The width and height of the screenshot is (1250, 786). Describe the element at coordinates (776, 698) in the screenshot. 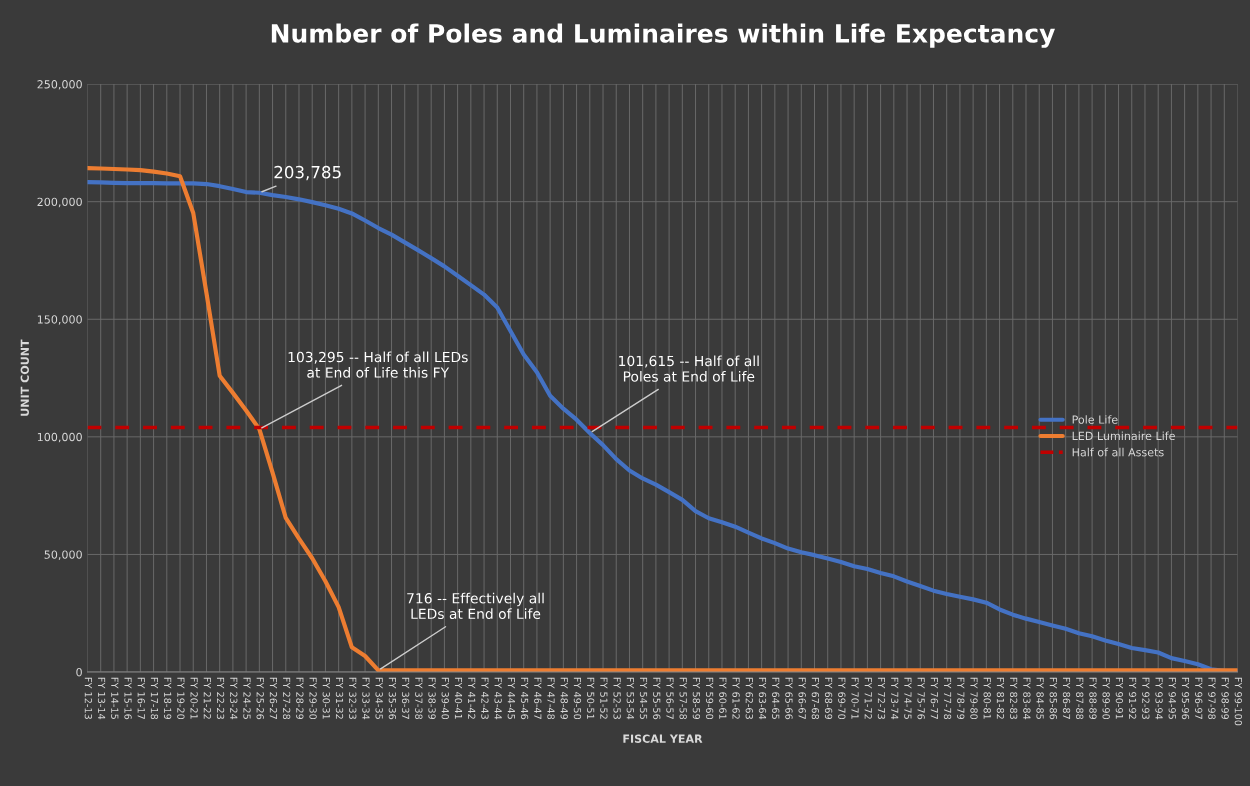

I see `x-tick-label: FY 64-65` at that location.